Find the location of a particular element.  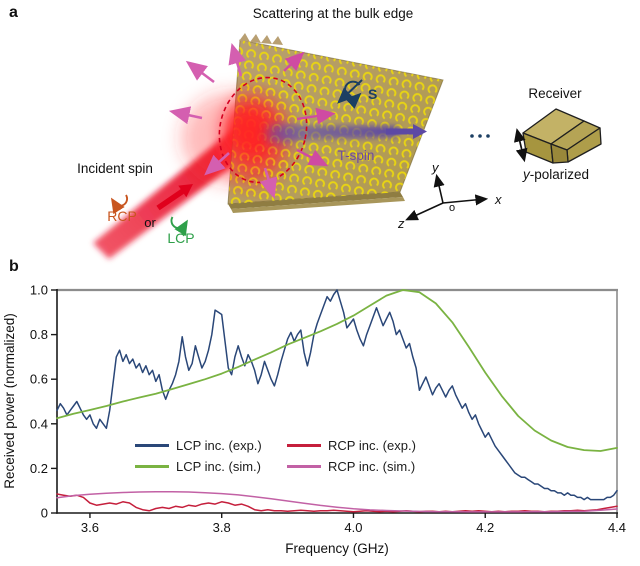

legend-label-lcp-exp: LCP inc. (exp.) is located at coordinates (219, 445).